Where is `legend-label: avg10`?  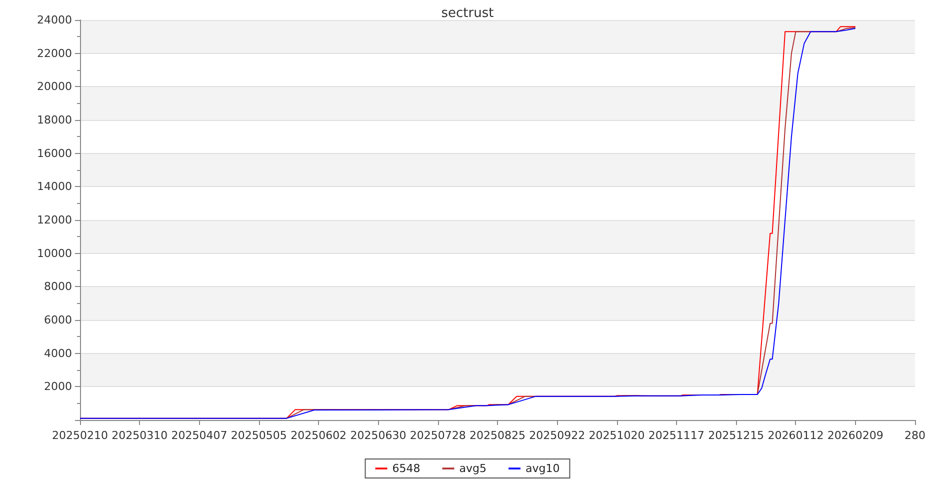
legend-label: avg10 is located at coordinates (543, 468).